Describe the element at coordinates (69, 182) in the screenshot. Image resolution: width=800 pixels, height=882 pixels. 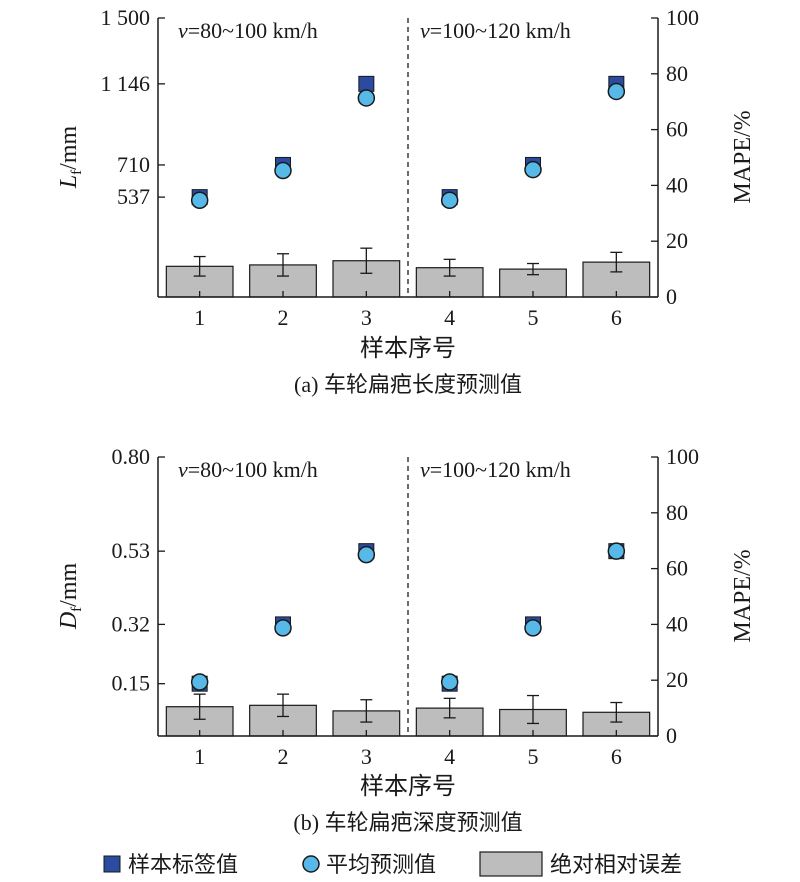
I see `panel-a-ylabel-main: L` at that location.